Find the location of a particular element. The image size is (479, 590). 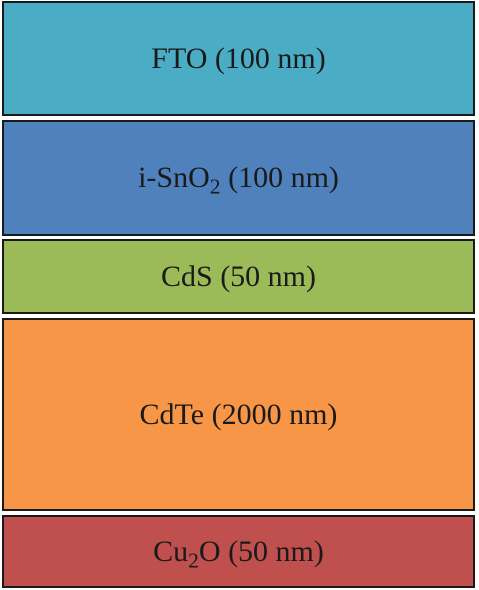

layer-label: CdTe (2000 nm) is located at coordinates (238, 414).